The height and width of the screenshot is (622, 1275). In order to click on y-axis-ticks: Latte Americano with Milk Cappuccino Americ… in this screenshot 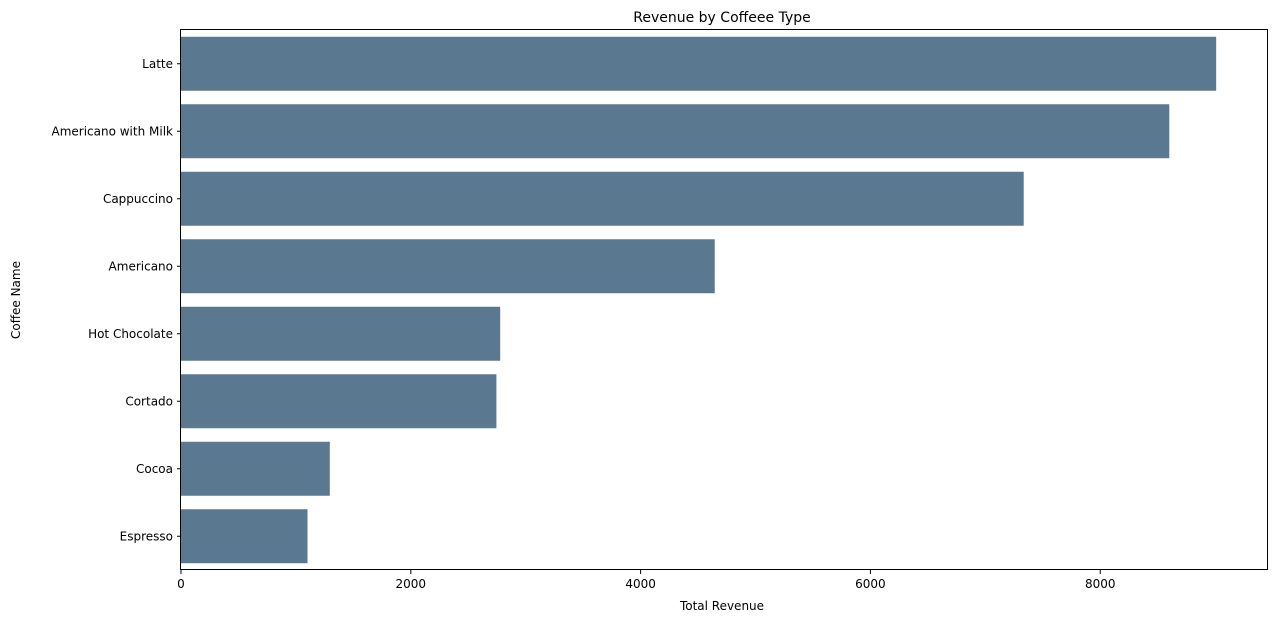, I will do `click(116, 300)`.